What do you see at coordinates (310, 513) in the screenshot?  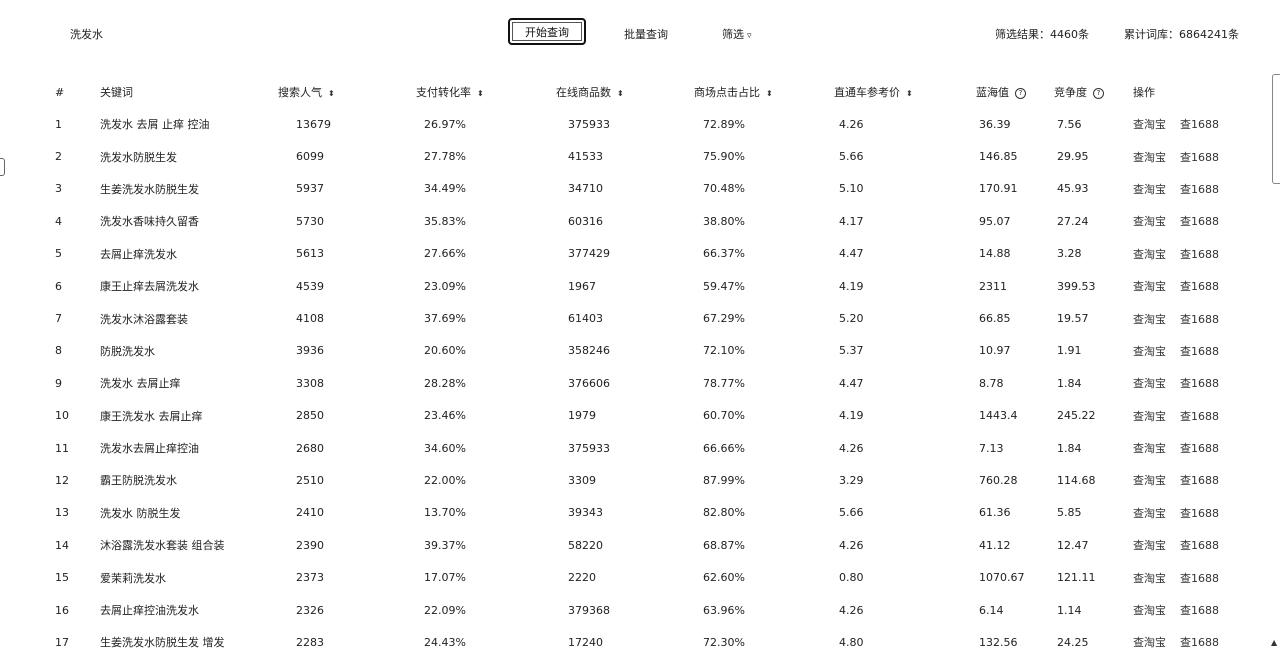 I see `cell-search-volume: 2410` at bounding box center [310, 513].